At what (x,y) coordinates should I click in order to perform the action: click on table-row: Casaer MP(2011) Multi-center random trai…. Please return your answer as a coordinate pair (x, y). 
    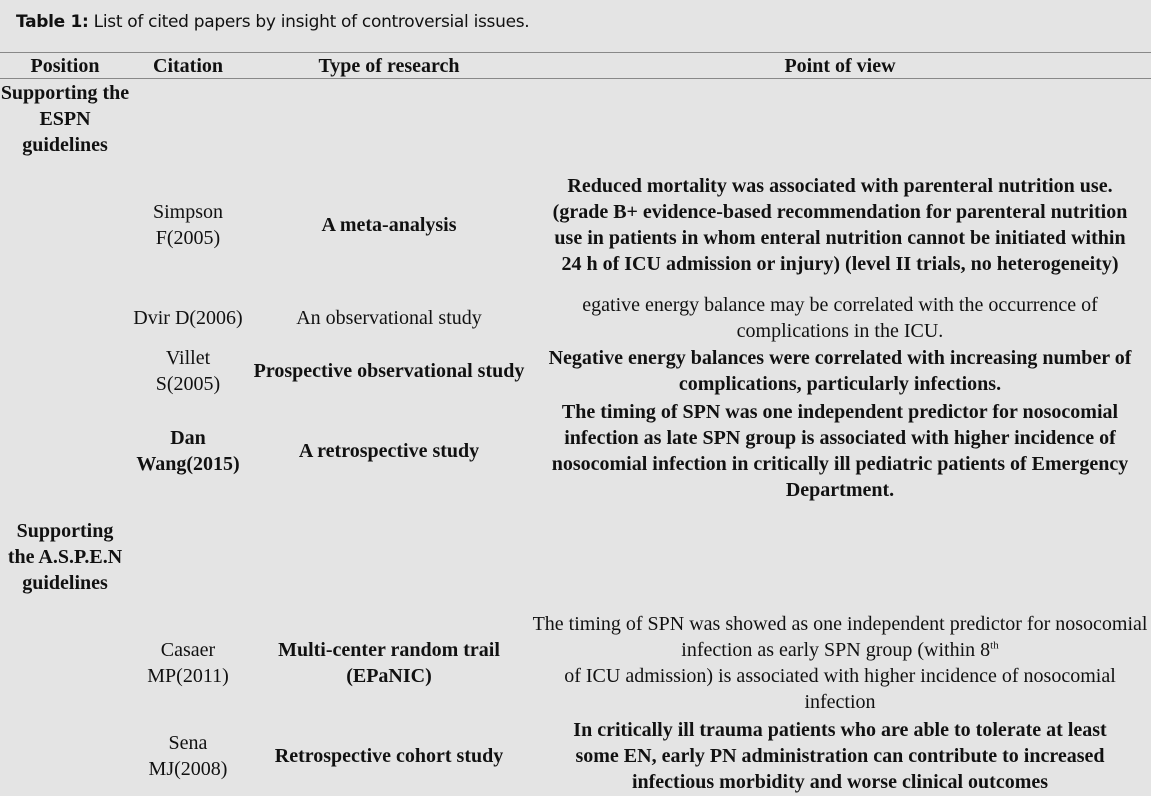
    Looking at the image, I should click on (575, 662).